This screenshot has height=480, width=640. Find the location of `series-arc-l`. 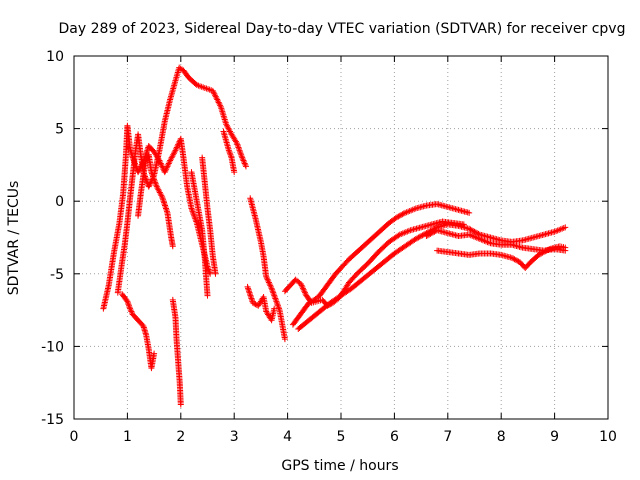

series-arc-l is located at coordinates (381, 264).